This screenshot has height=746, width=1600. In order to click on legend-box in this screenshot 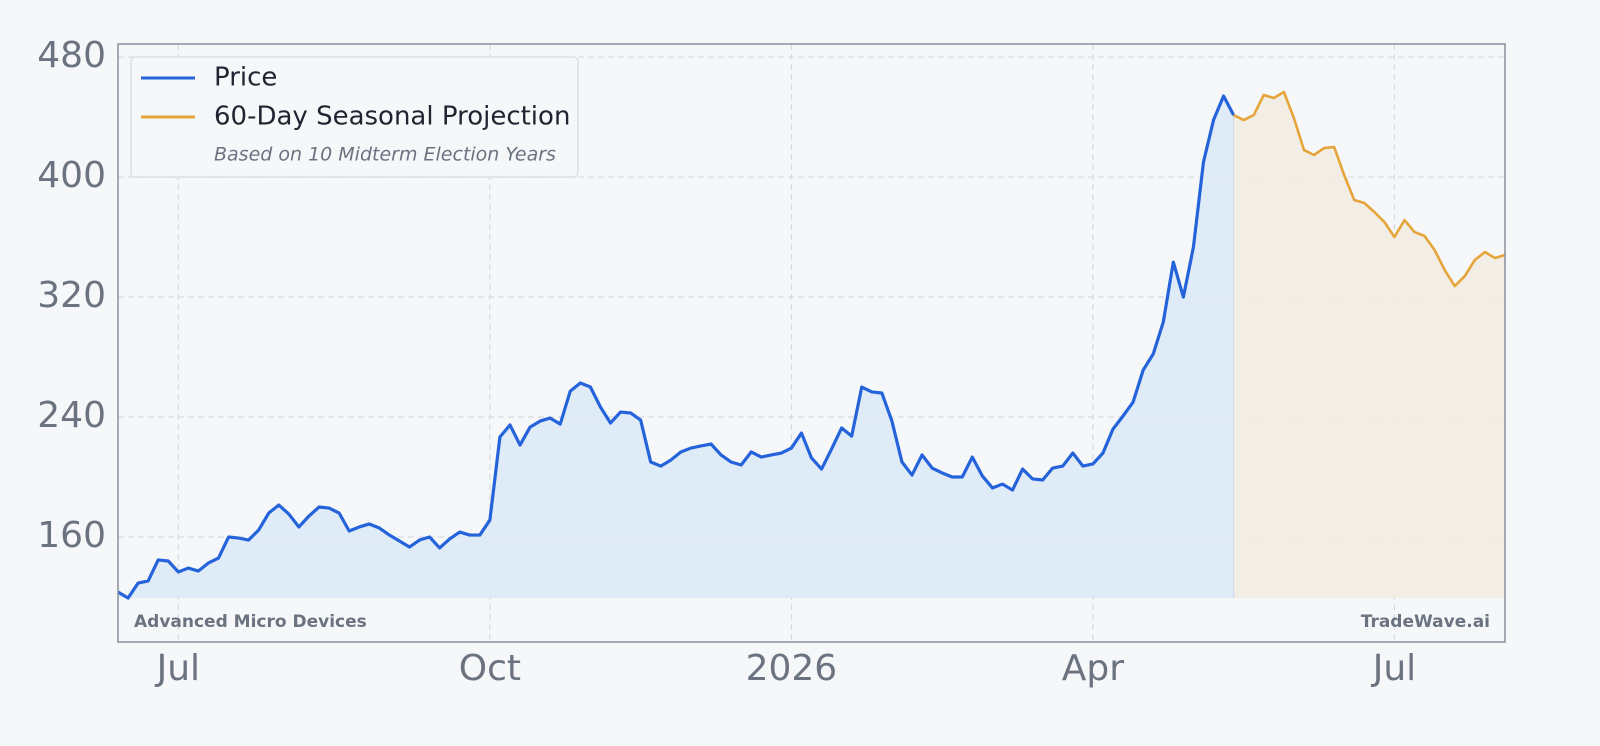, I will do `click(354, 117)`.